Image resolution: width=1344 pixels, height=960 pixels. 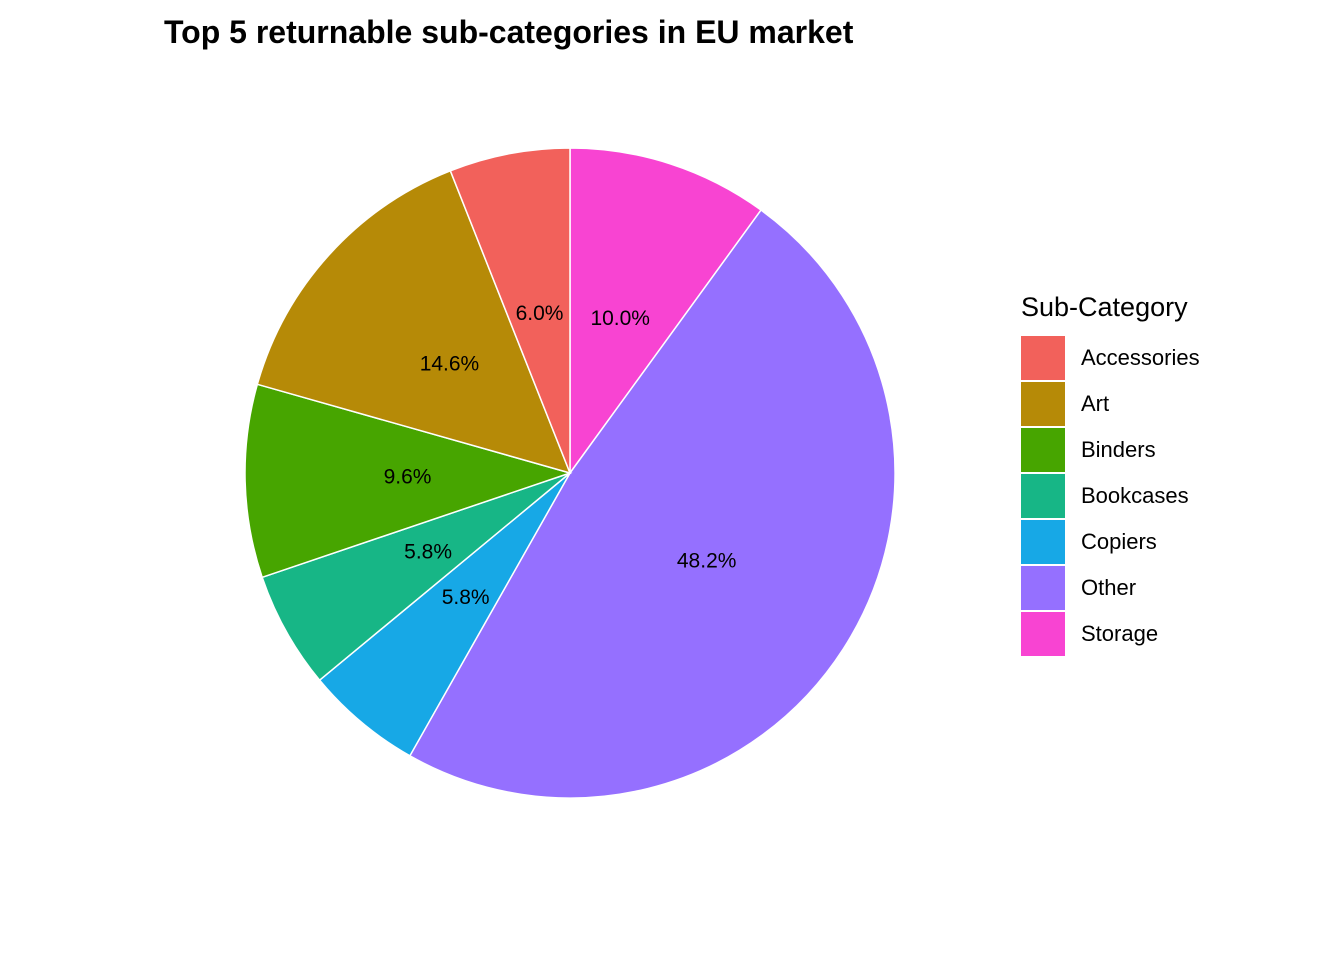 What do you see at coordinates (1140, 357) in the screenshot?
I see `legend-label-accessories: Accessories` at bounding box center [1140, 357].